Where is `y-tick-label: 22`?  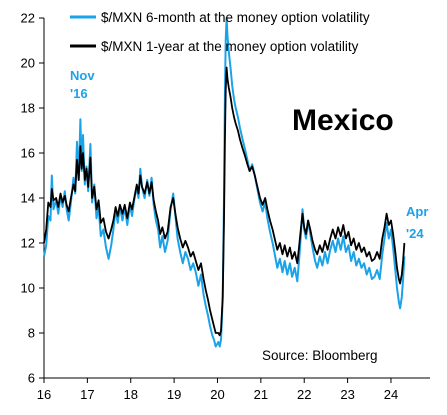
y-tick-label: 22 is located at coordinates (28, 18).